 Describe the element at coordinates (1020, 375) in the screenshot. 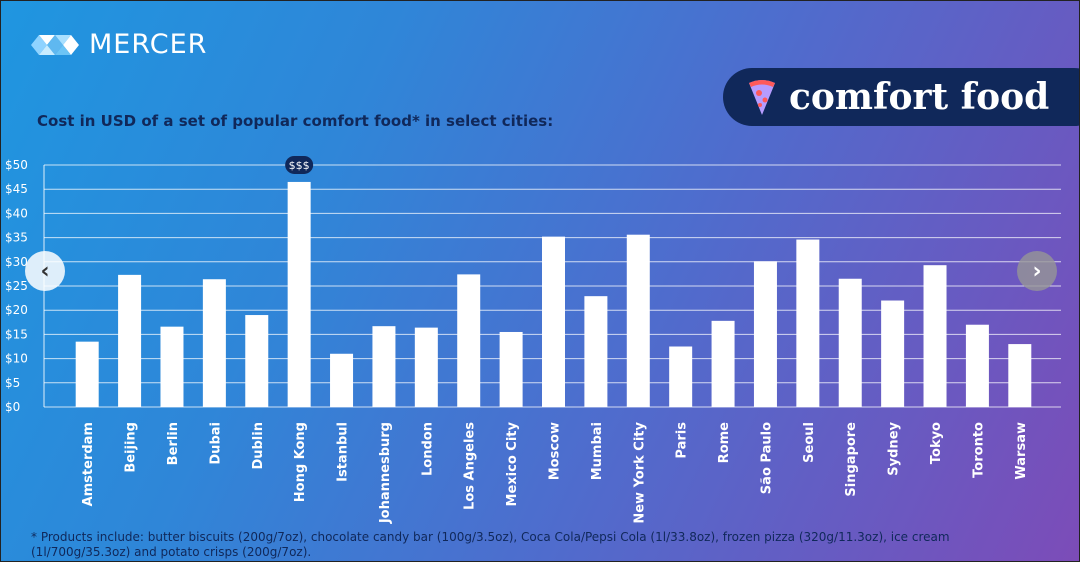

I see `bar-warsaw` at that location.